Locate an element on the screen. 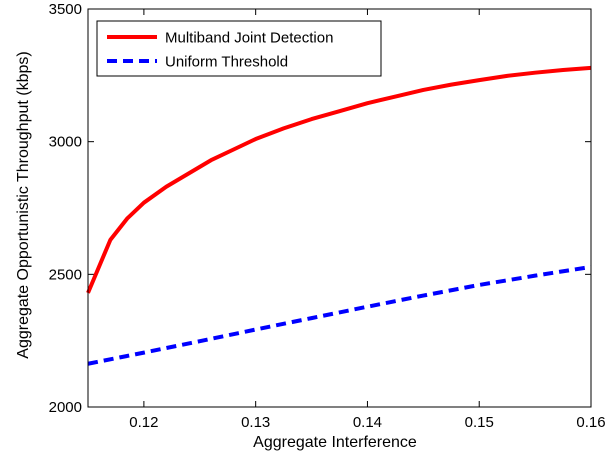 This screenshot has height=462, width=616. legend-box is located at coordinates (239, 48).